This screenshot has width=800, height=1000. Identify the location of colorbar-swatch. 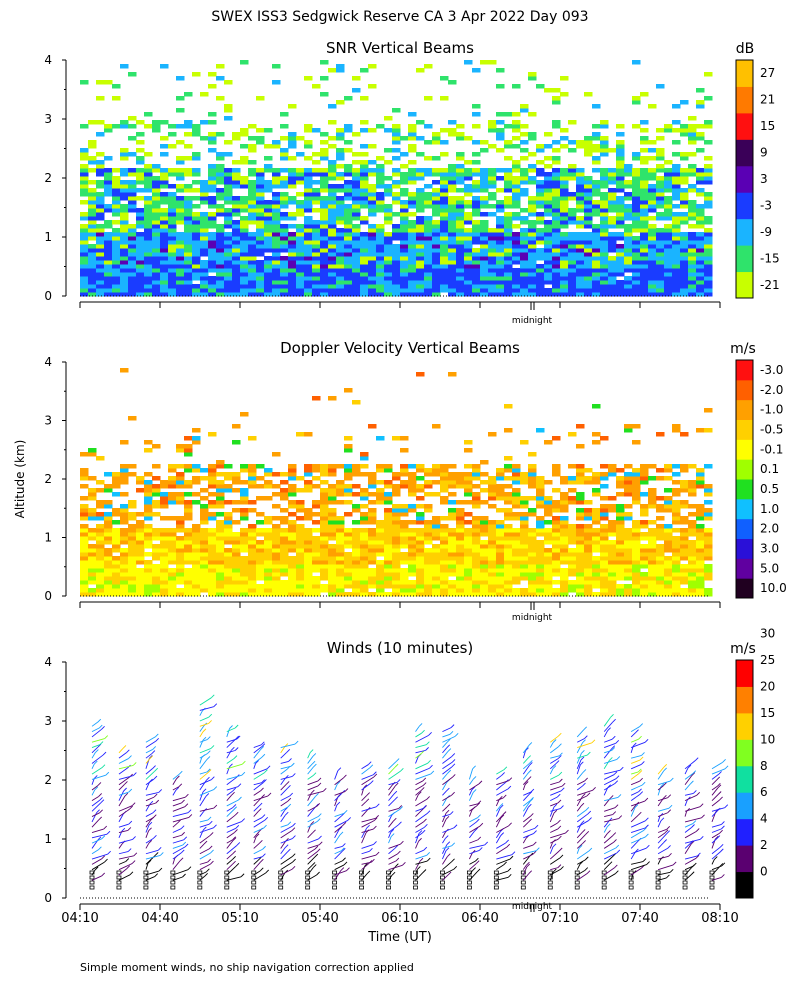
(744, 206).